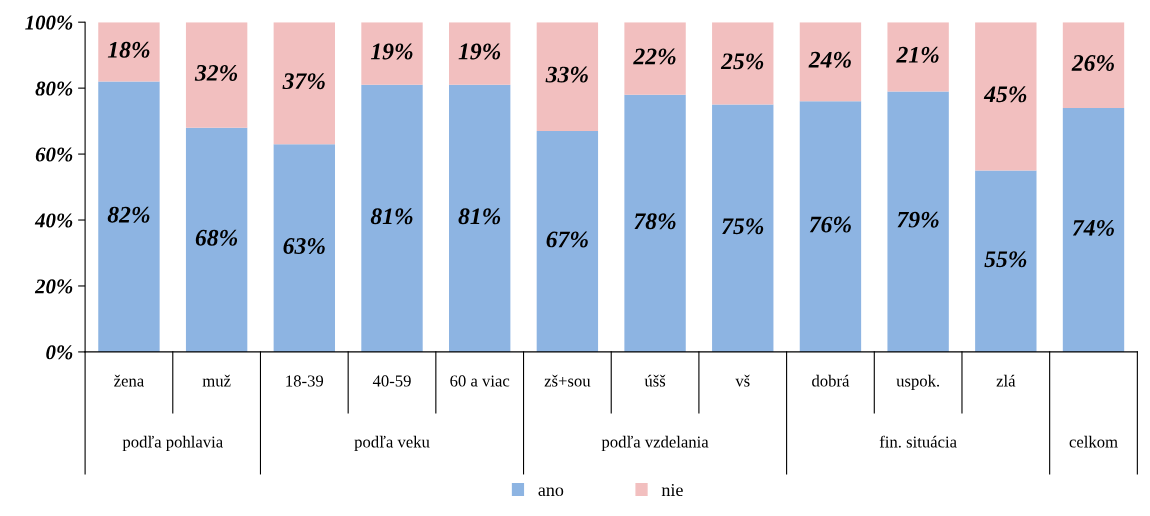 Image resolution: width=1150 pixels, height=516 pixels. What do you see at coordinates (918, 441) in the screenshot?
I see `text: fin. situácia` at bounding box center [918, 441].